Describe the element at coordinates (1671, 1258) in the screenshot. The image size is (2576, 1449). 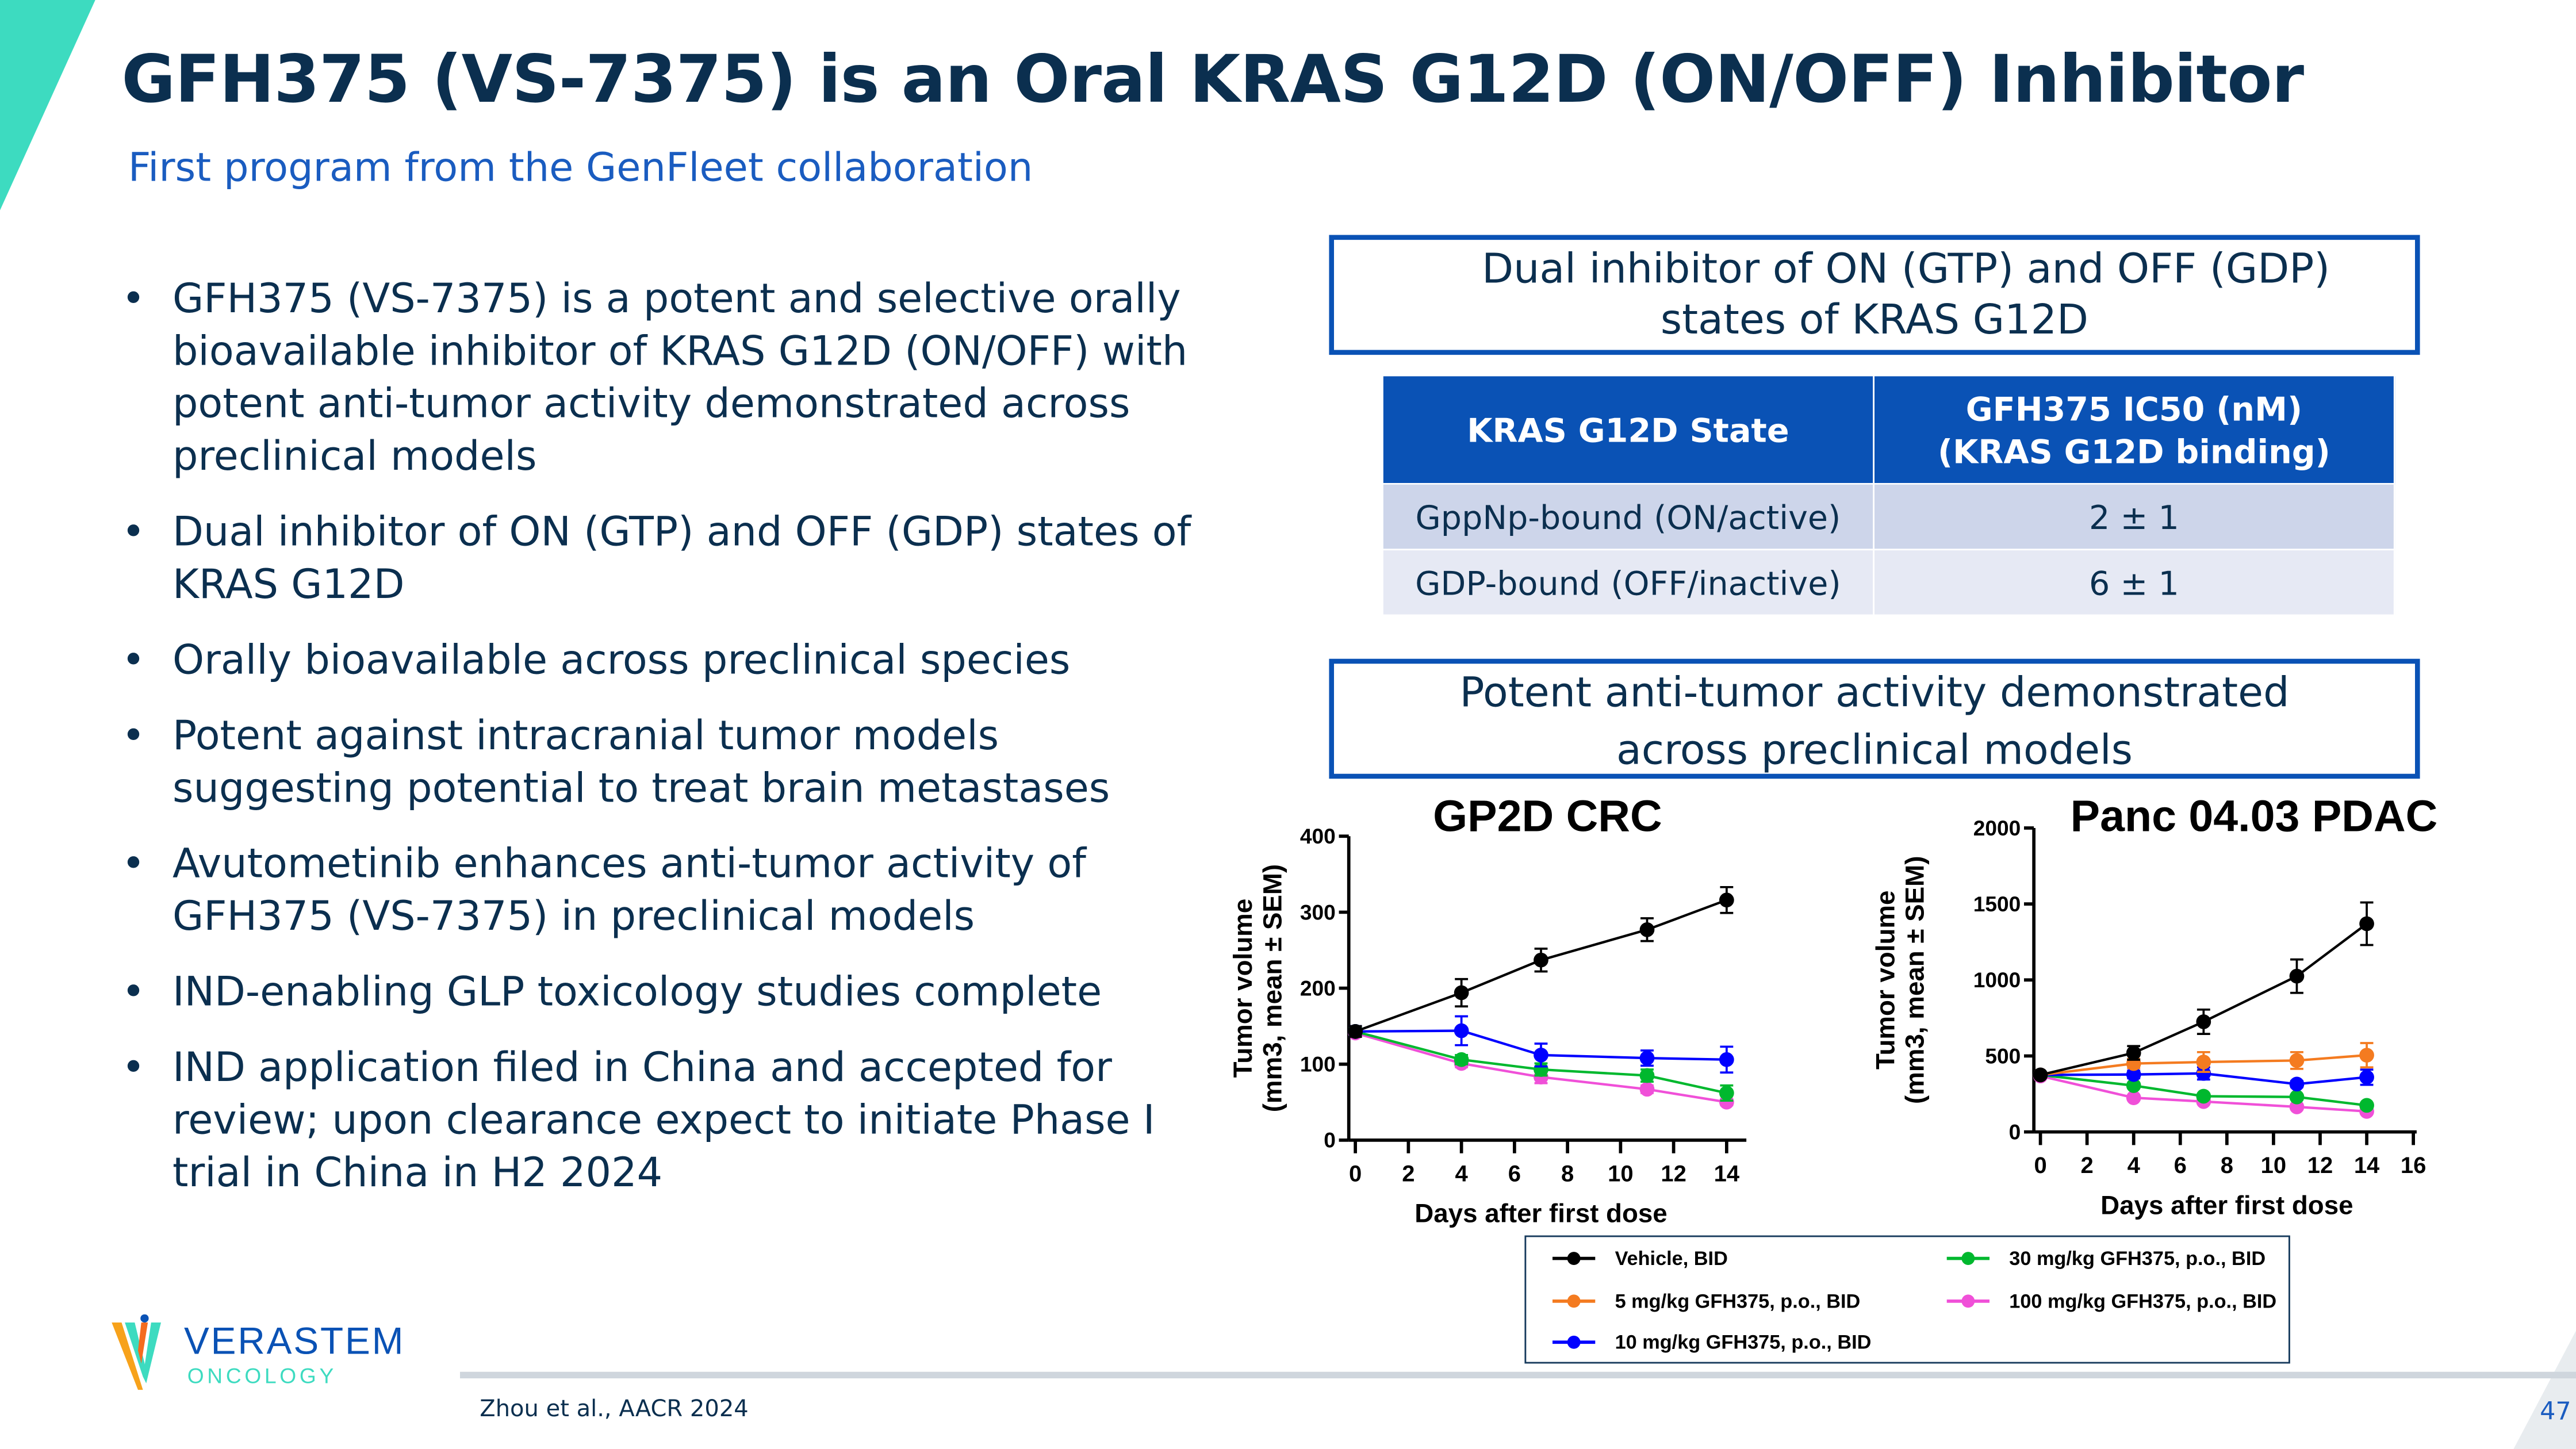
I see `legend-label: Vehicle, BID` at that location.